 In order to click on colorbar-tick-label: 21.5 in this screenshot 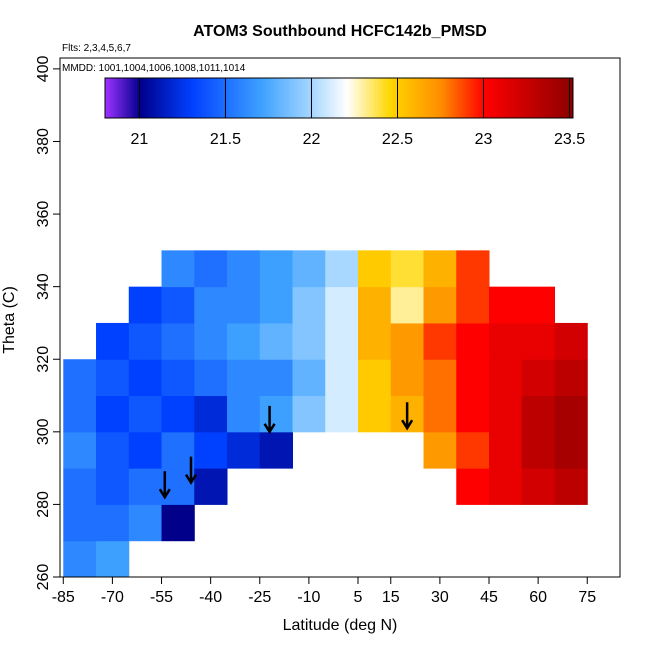, I will do `click(225, 139)`.